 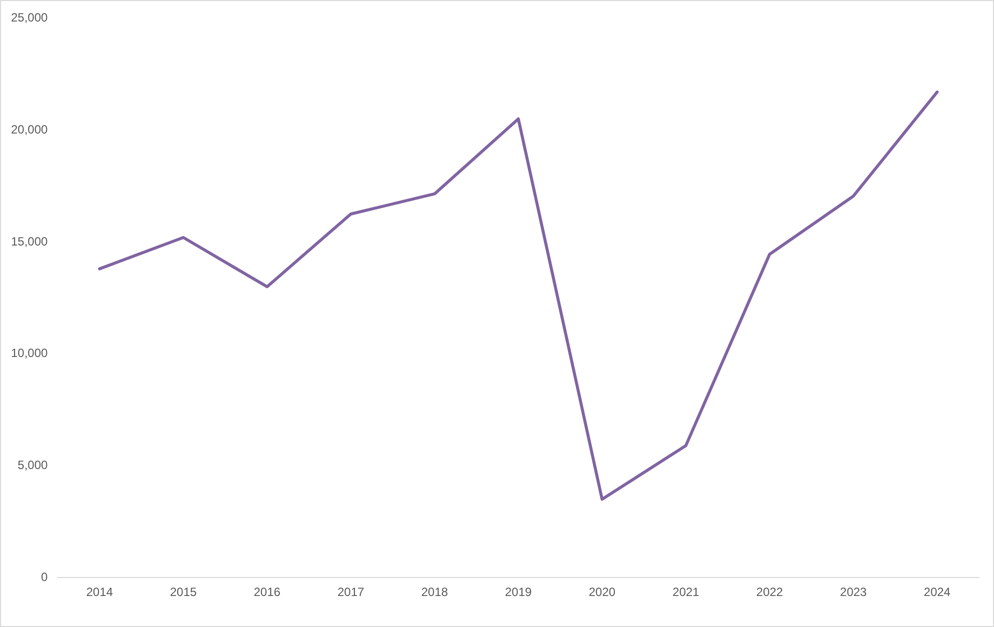 I want to click on x-tick-label: 2018, so click(x=434, y=592).